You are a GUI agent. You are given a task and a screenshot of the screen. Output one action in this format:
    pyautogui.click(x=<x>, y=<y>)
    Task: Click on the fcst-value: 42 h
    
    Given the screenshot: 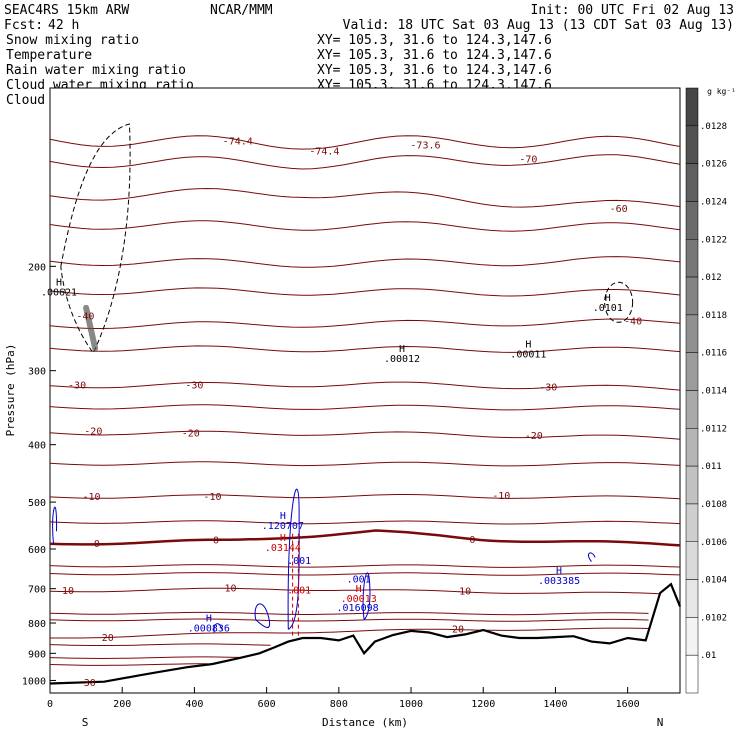 What is the action you would take?
    pyautogui.click(x=63, y=25)
    